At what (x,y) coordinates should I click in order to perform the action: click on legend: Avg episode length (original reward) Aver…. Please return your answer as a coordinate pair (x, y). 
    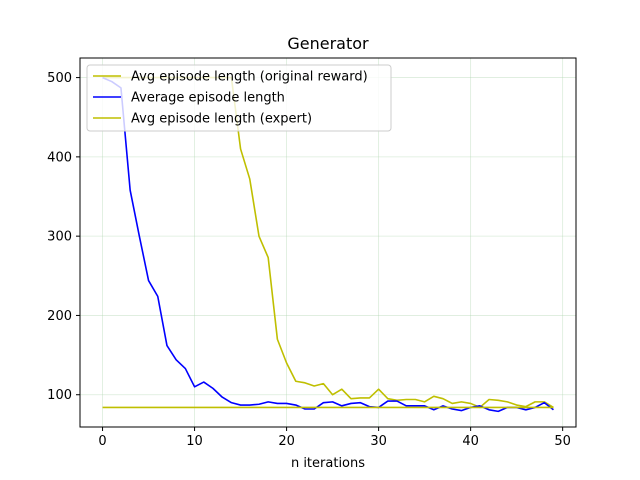
    Looking at the image, I should click on (239, 98).